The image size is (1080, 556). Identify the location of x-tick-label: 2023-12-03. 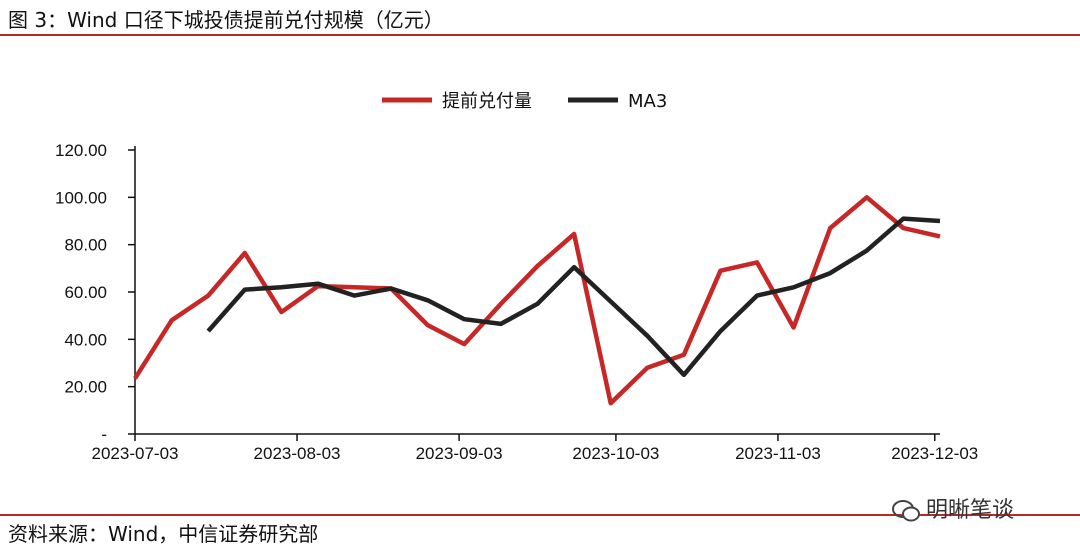
(934, 453).